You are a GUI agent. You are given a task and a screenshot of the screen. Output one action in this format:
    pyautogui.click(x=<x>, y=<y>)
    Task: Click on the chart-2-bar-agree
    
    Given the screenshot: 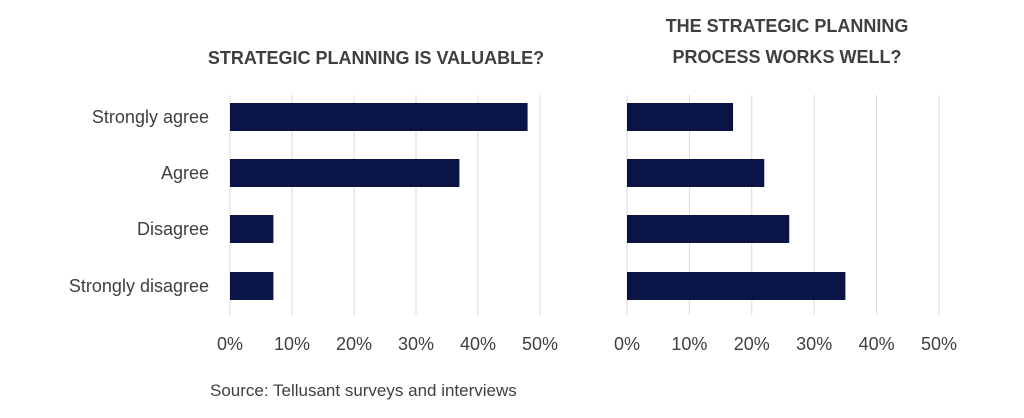 What is the action you would take?
    pyautogui.click(x=696, y=173)
    